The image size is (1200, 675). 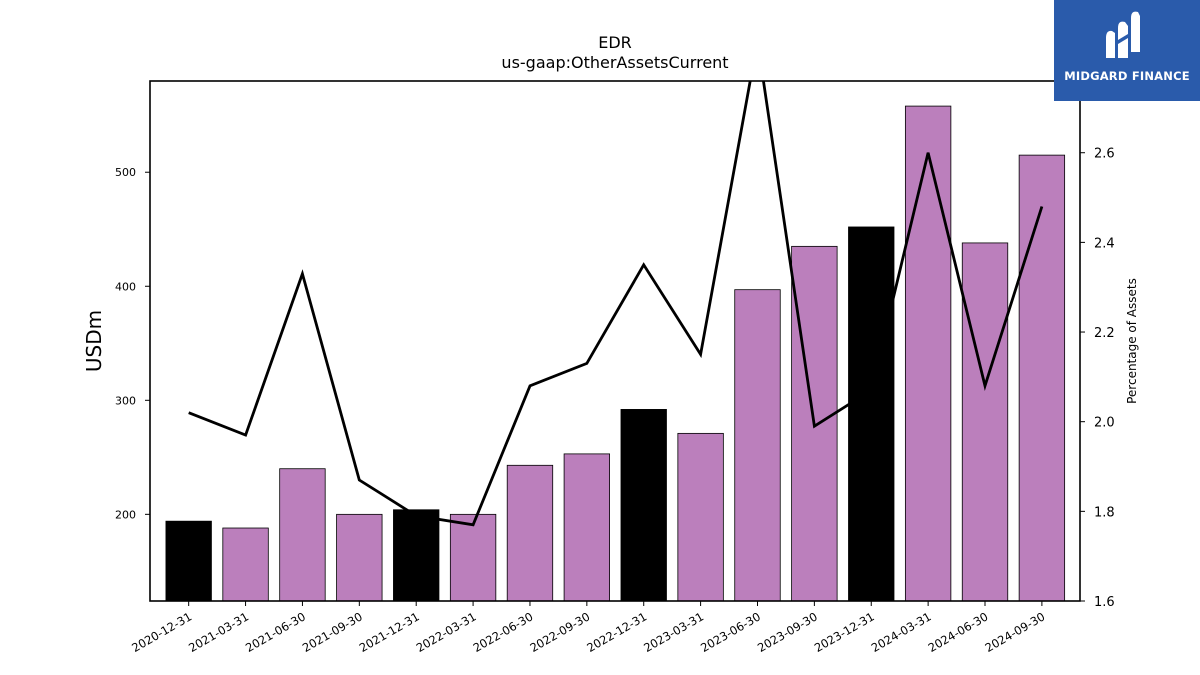 What do you see at coordinates (901, 632) in the screenshot?
I see `x-tick-label-2024-03-31: 2024-03-31` at bounding box center [901, 632].